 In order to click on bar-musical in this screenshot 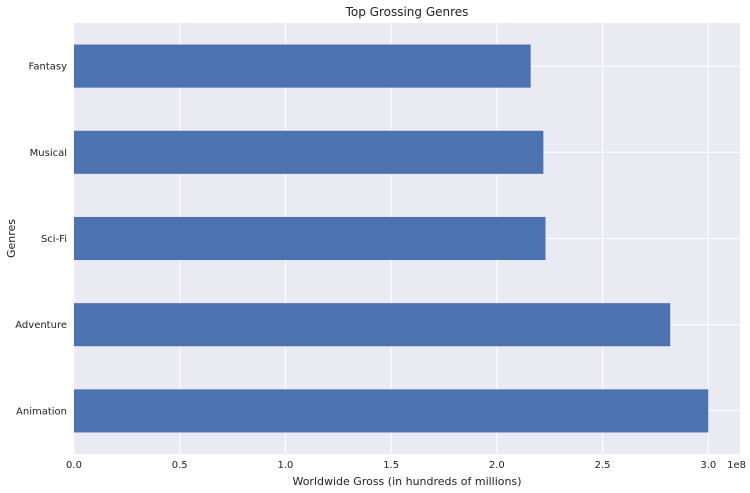, I will do `click(309, 152)`.